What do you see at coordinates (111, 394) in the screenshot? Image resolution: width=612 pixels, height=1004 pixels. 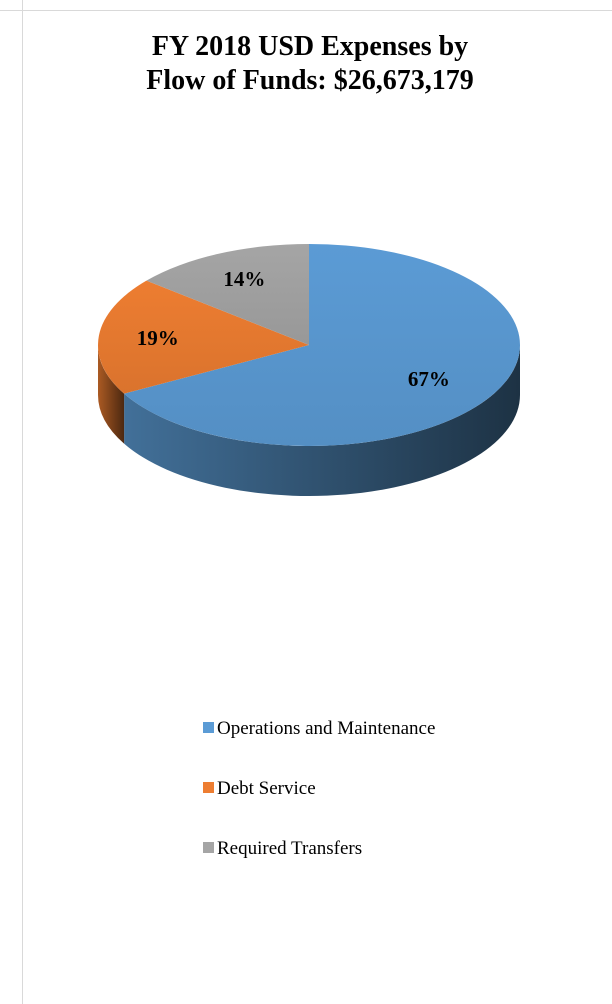 I see `pie-side-debt-service` at bounding box center [111, 394].